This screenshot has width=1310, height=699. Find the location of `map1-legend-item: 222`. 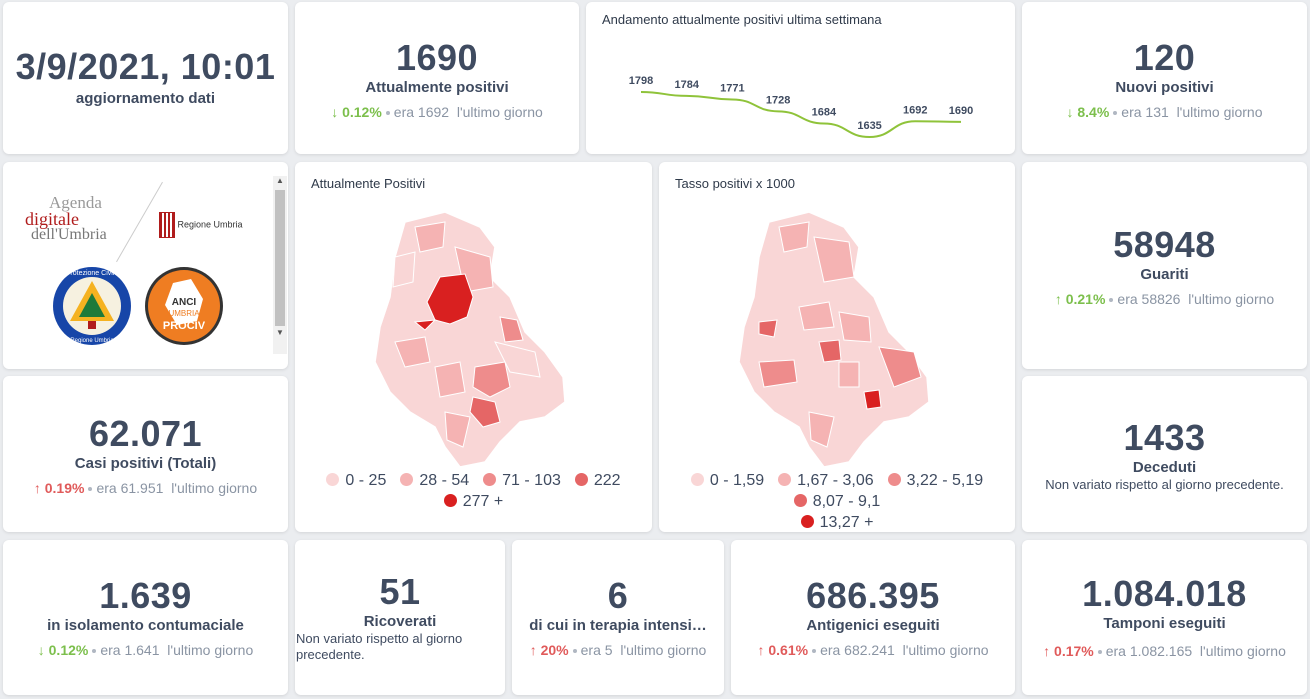

map1-legend-item: 222 is located at coordinates (597, 480).